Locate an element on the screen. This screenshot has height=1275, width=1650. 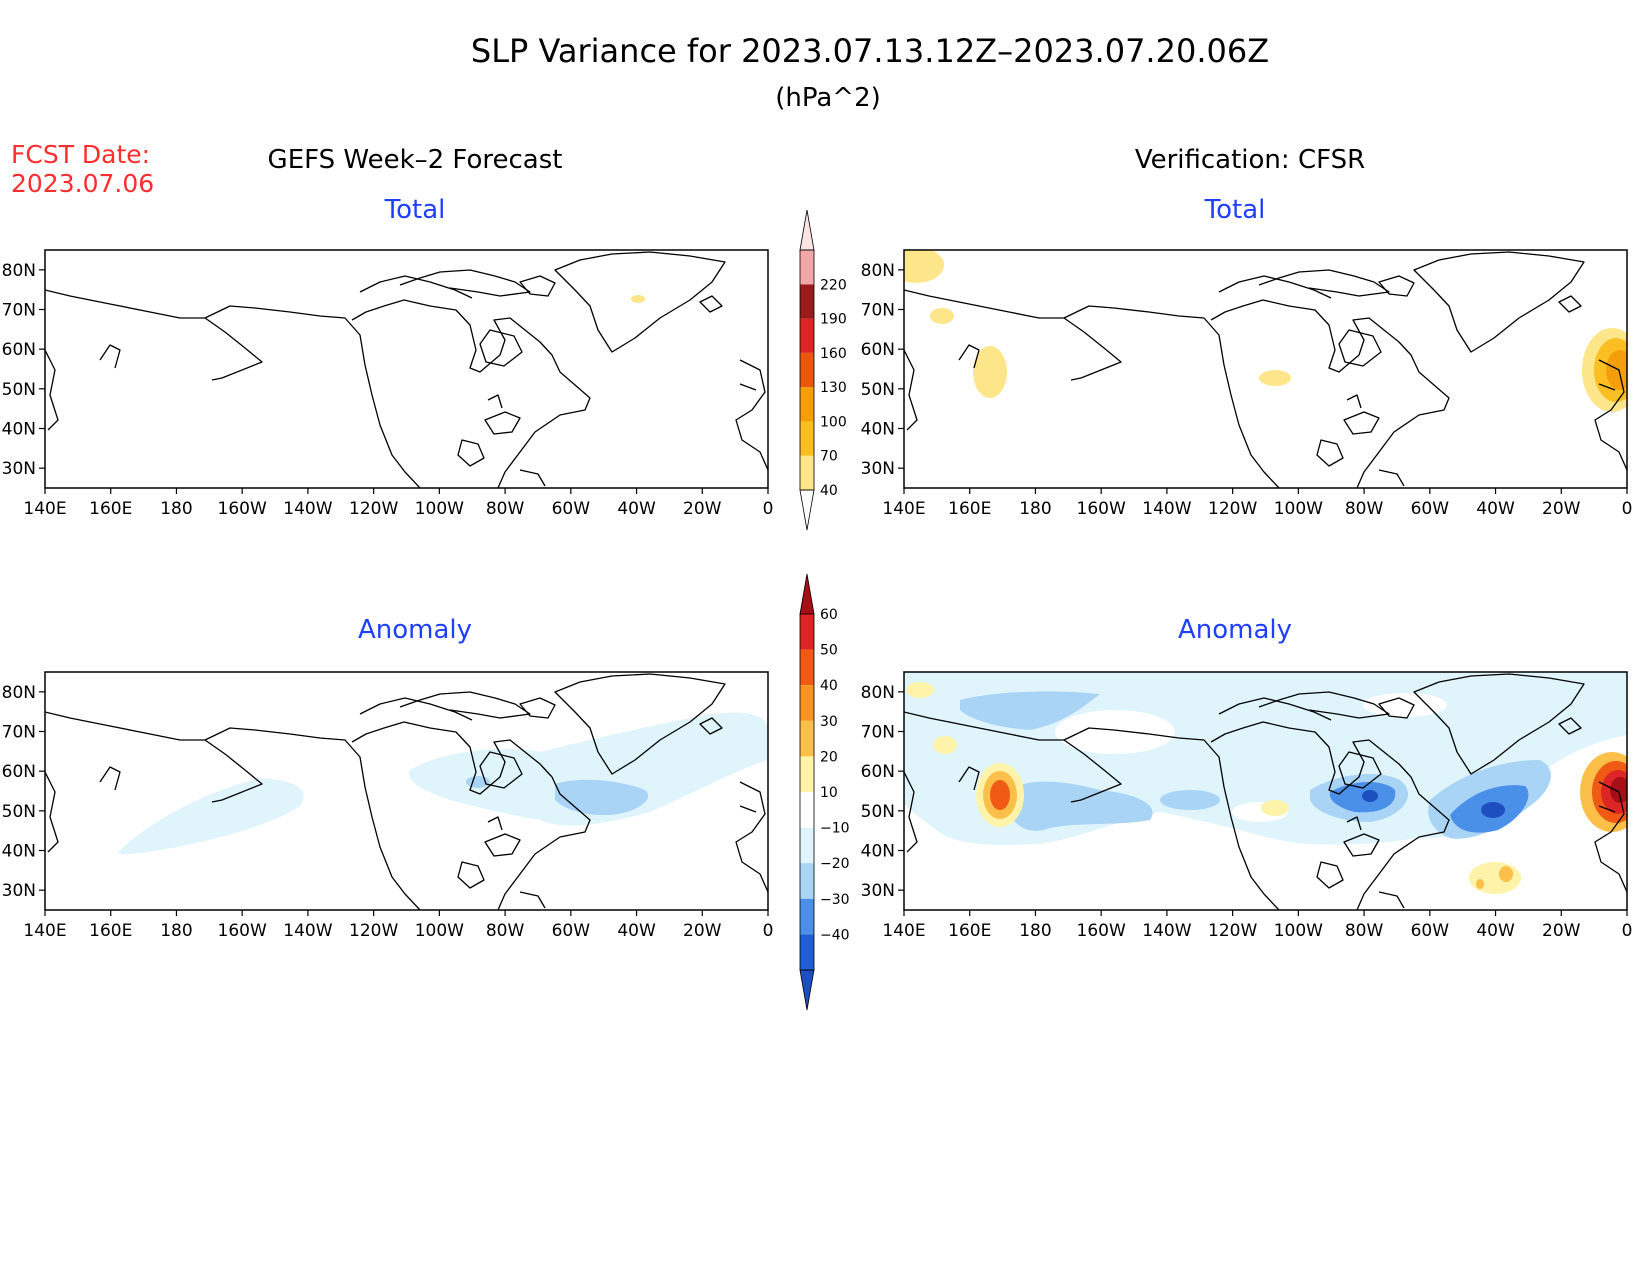
figure-units: (hPa^2) is located at coordinates (828, 98).